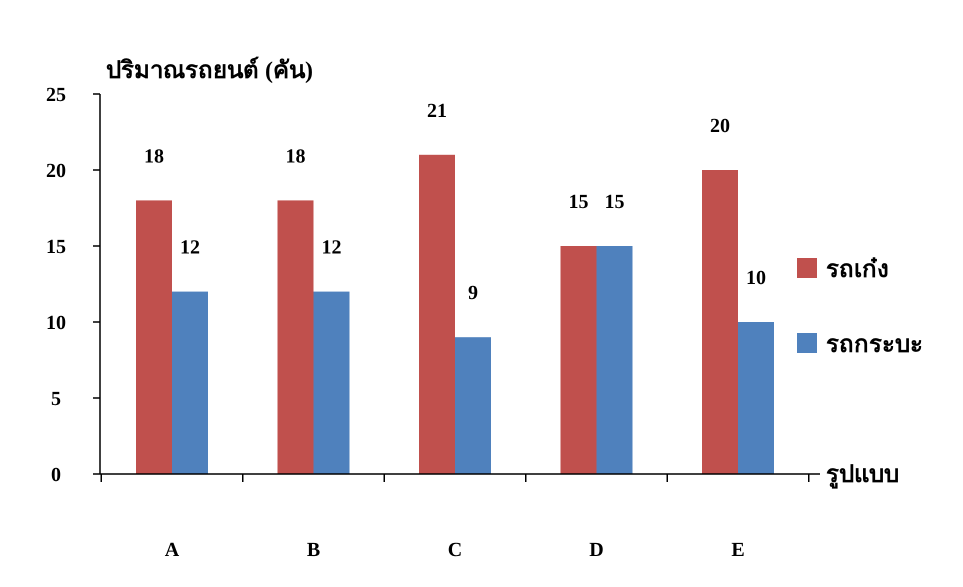 The width and height of the screenshot is (963, 587). Describe the element at coordinates (172, 550) in the screenshot. I see `x-tick-label: A` at that location.